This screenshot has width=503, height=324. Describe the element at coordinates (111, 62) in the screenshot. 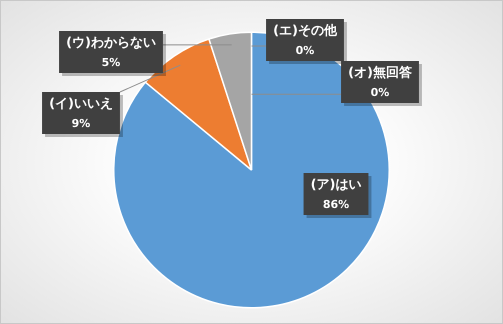

I see `data-label: 5%` at that location.